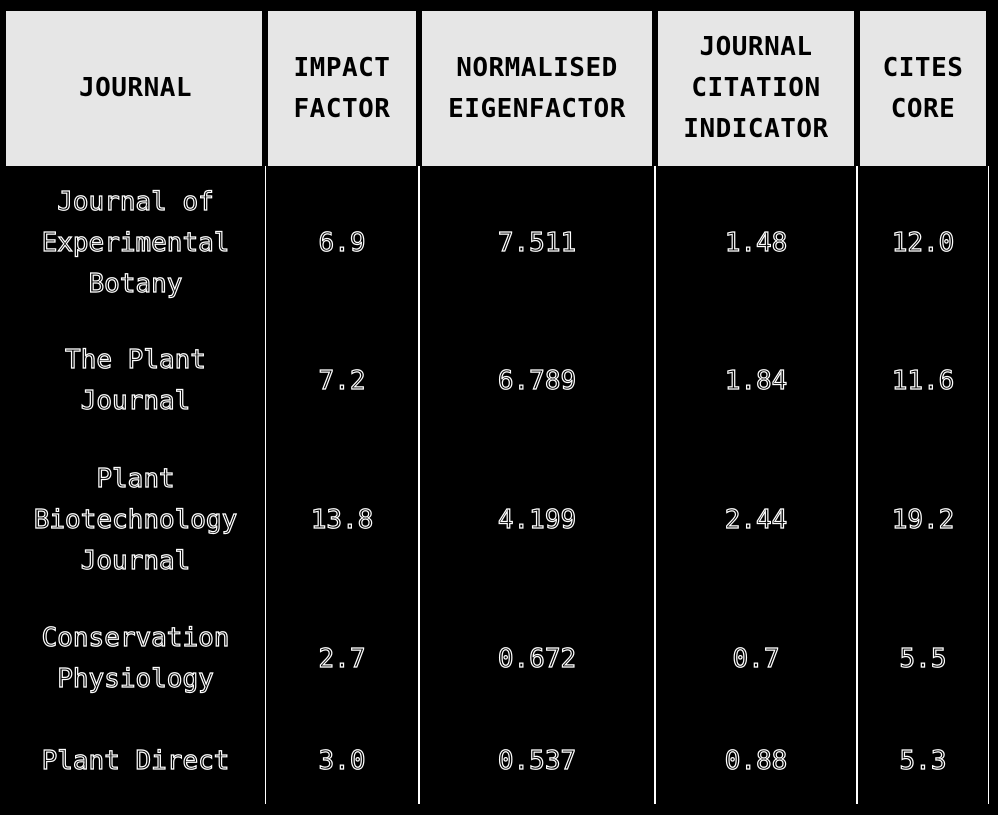  Describe the element at coordinates (135, 381) in the screenshot. I see `journal-name-cell: The Plant Journal` at that location.